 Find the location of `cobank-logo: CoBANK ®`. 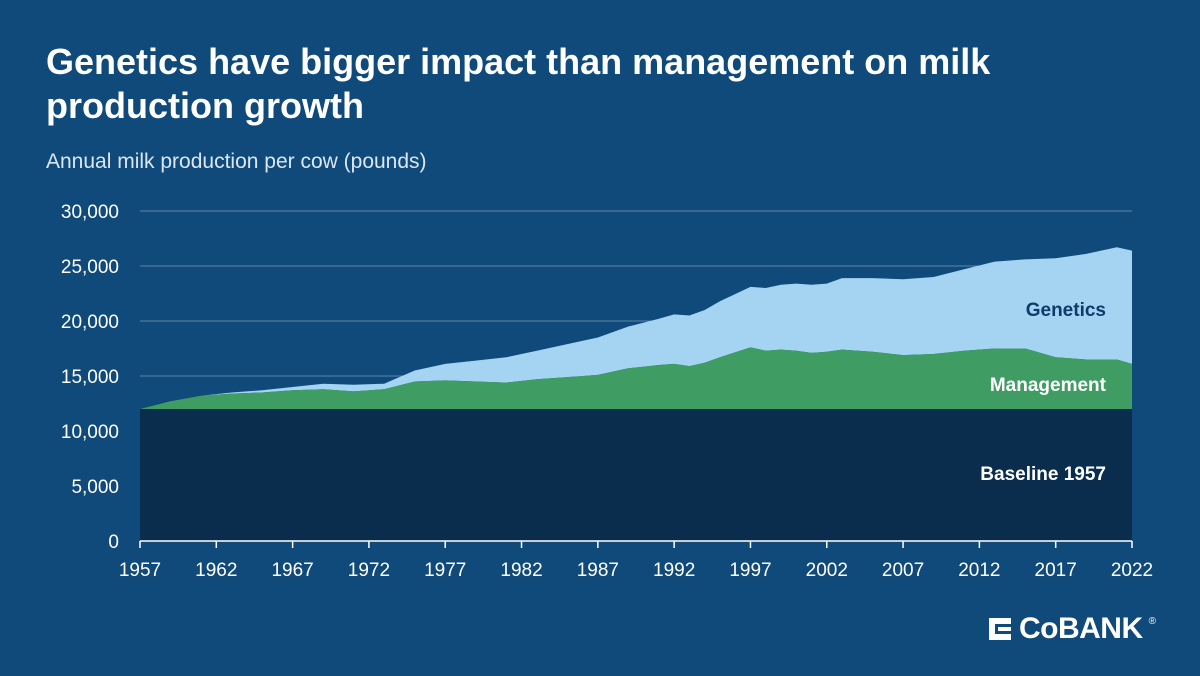

cobank-logo: CoBANK ® is located at coordinates (1071, 629).